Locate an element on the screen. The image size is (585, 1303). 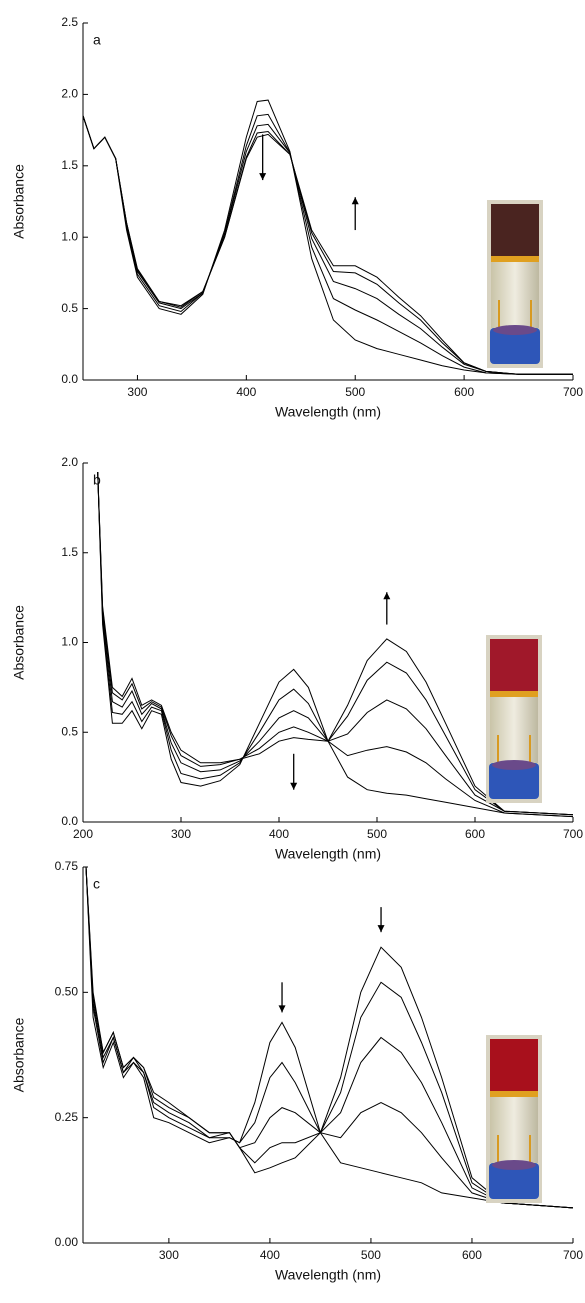
y-tick-label: 0.50 is located at coordinates (67, 992).